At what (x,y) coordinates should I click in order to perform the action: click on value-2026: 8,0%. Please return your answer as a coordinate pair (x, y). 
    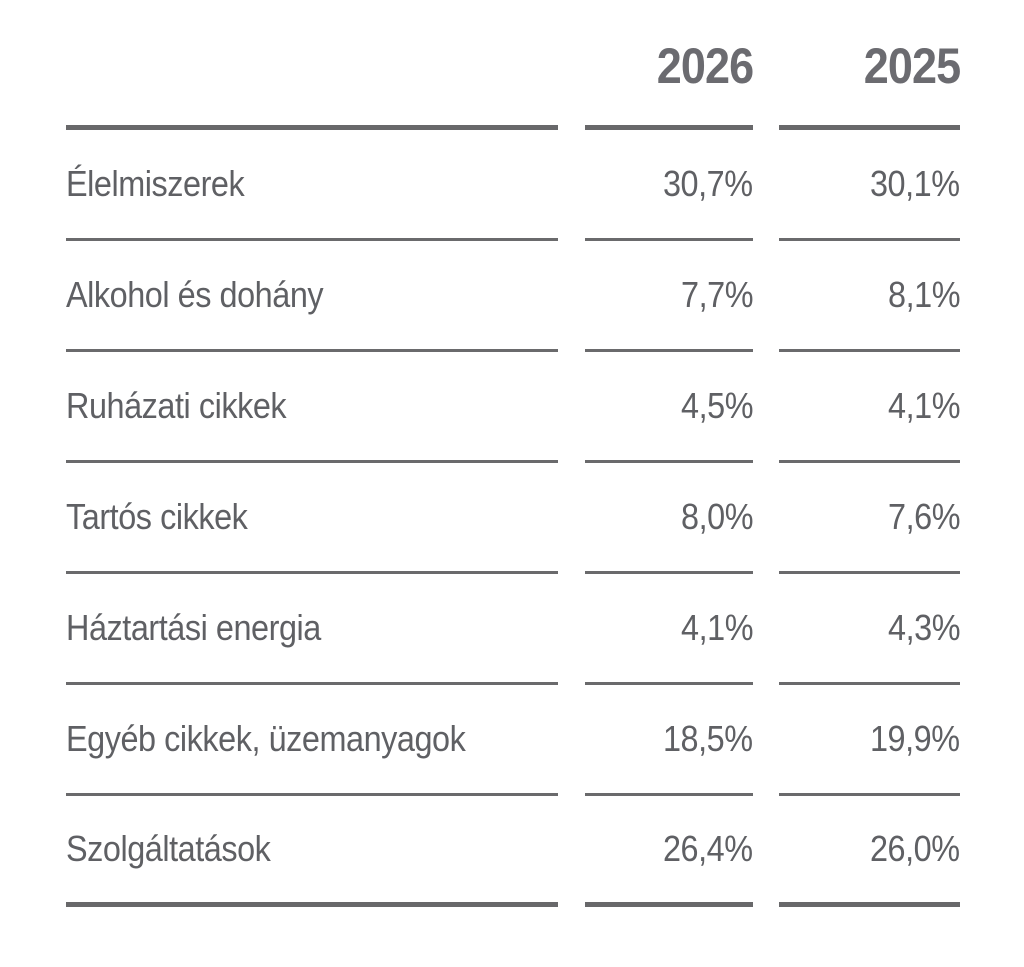
    Looking at the image, I should click on (717, 516).